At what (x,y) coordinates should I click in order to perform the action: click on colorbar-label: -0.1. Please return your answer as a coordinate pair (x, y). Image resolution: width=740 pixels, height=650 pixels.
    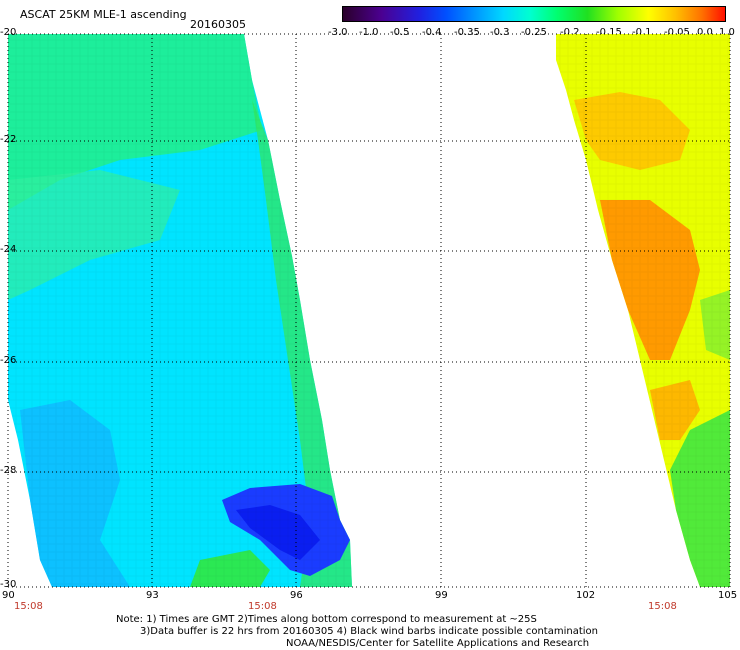
    Looking at the image, I should click on (642, 32).